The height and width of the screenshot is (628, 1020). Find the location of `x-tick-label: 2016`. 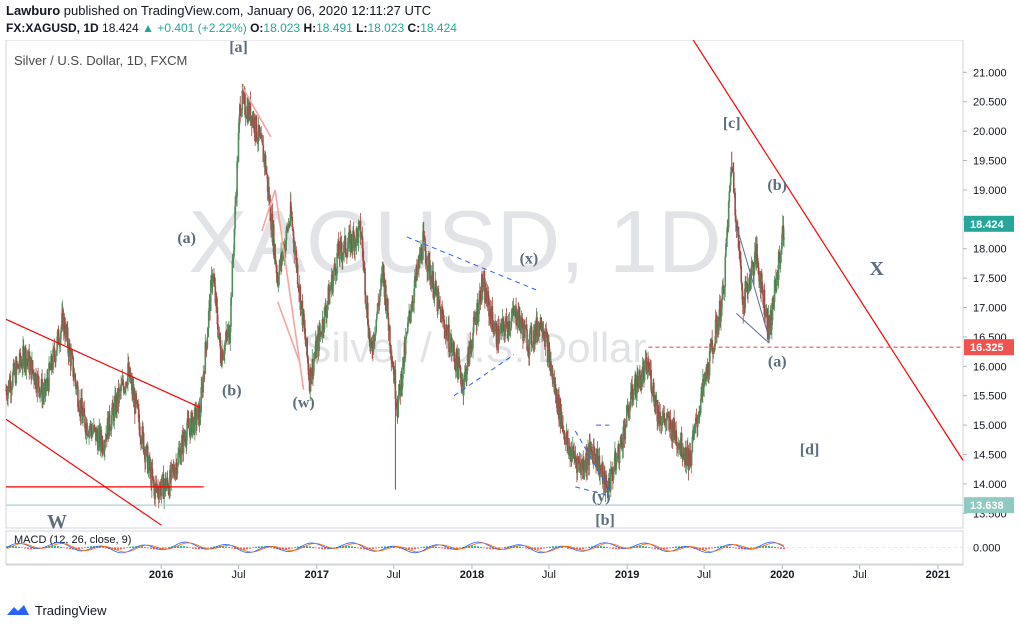

x-tick-label: 2016 is located at coordinates (161, 575).